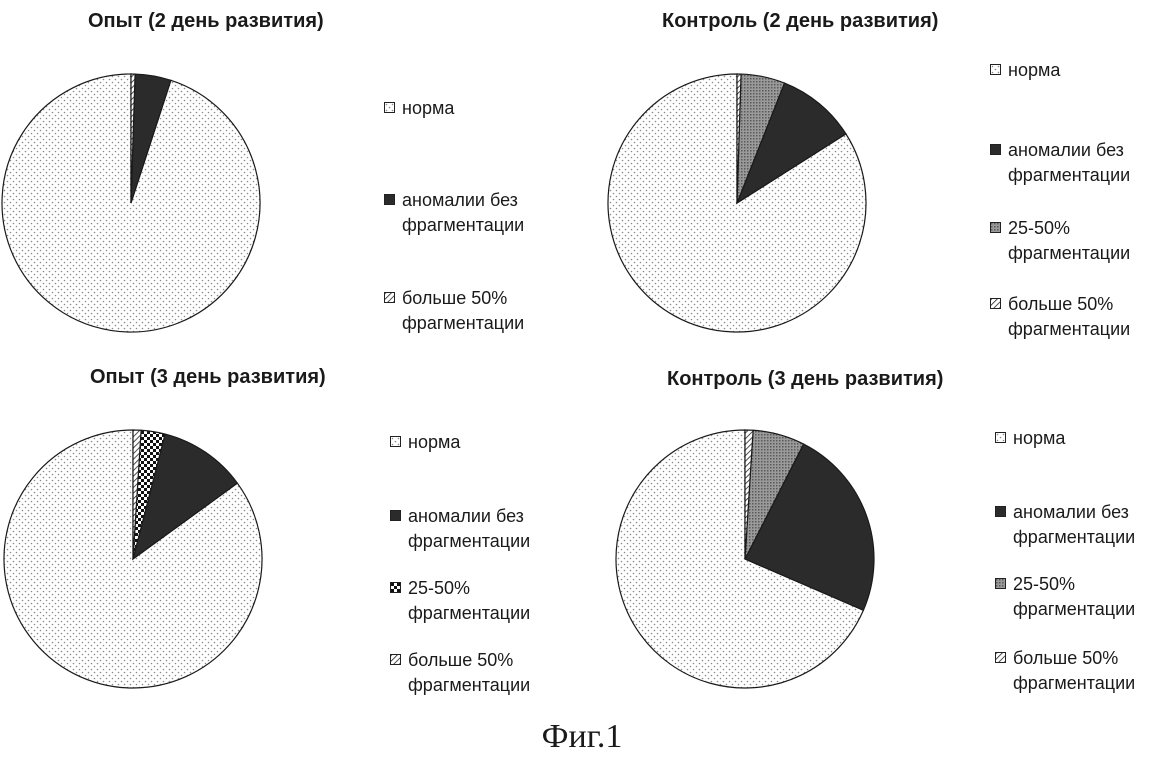 This screenshot has height=762, width=1164. What do you see at coordinates (745, 559) in the screenshot?
I see `pie-control-day3` at bounding box center [745, 559].